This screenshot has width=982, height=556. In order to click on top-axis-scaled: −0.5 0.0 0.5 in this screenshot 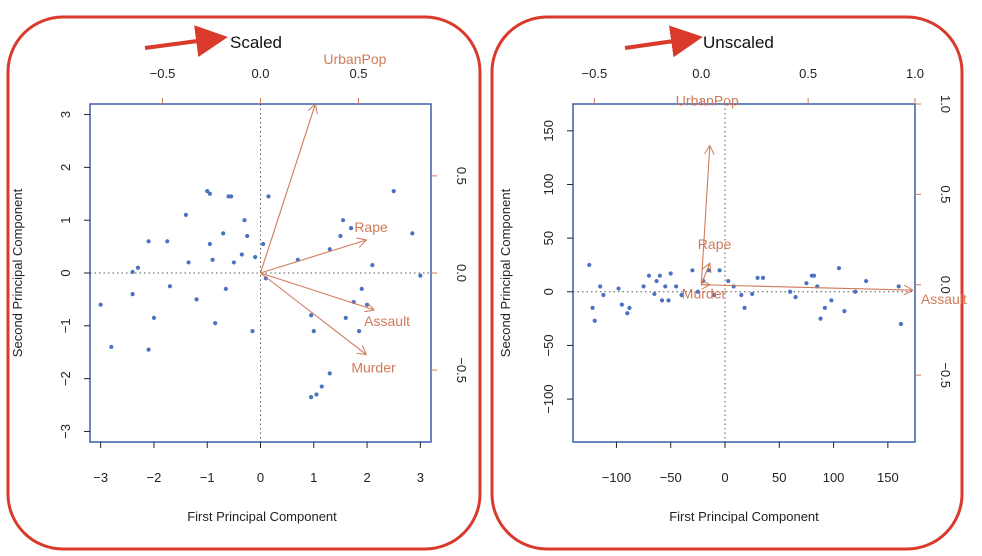, I will do `click(259, 85)`.